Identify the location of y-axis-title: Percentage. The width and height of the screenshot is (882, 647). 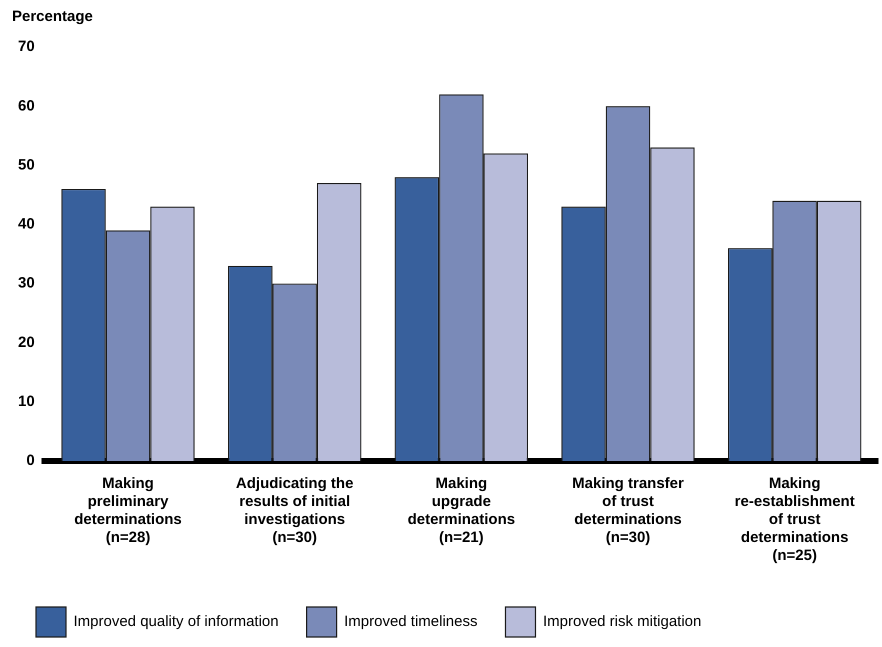
(52, 16).